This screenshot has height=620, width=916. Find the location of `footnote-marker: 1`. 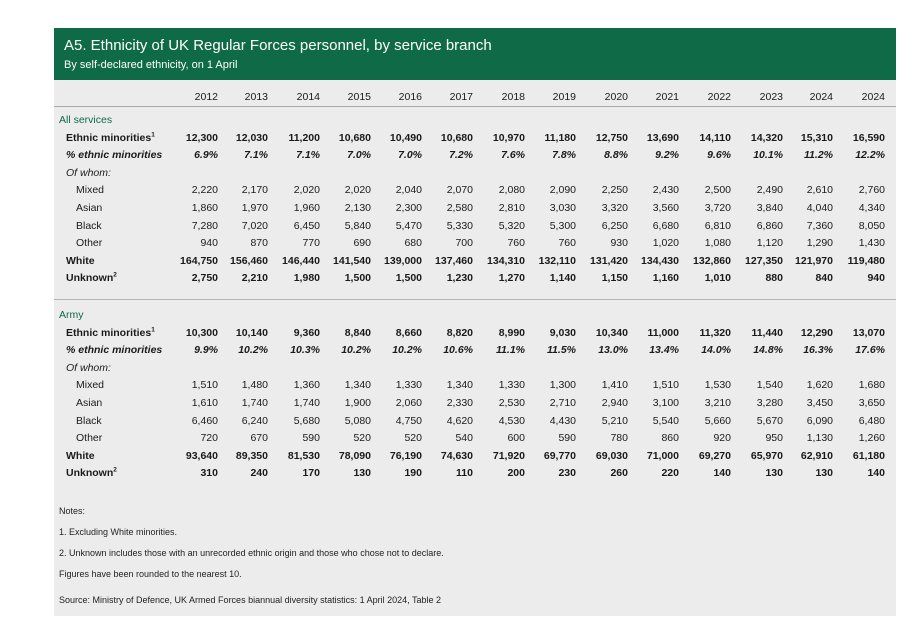

footnote-marker: 1 is located at coordinates (153, 135).